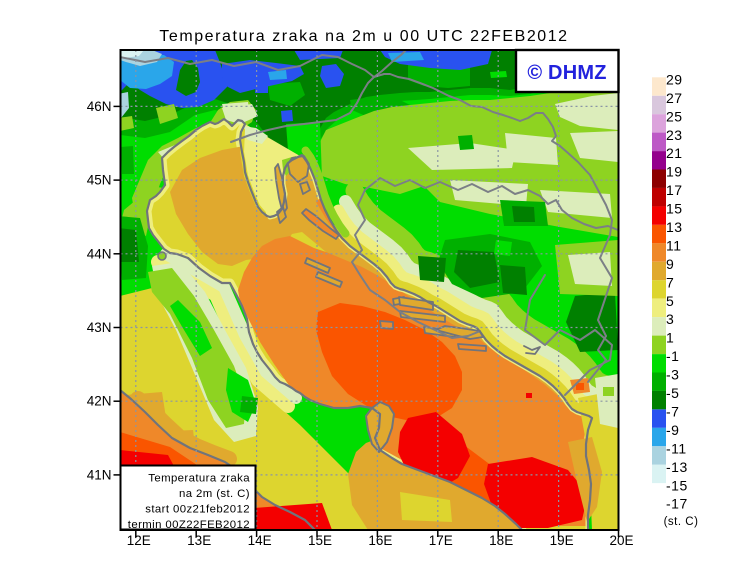  Describe the element at coordinates (99, 180) in the screenshot. I see `svg-text: 45N` at that location.